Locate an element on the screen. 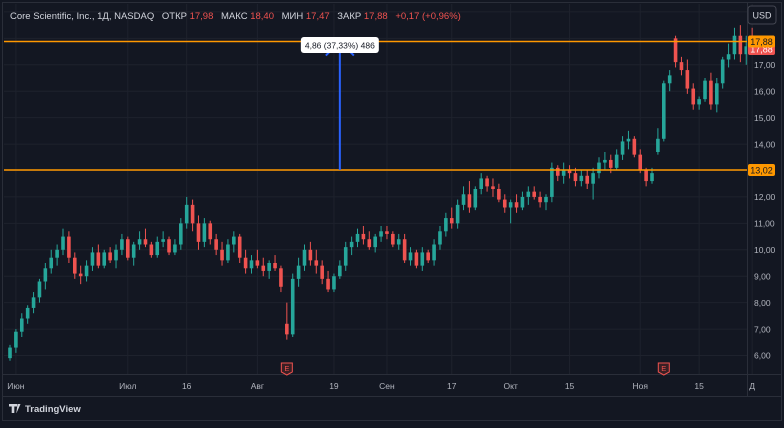  y-tick-label: 12,00 is located at coordinates (765, 197).